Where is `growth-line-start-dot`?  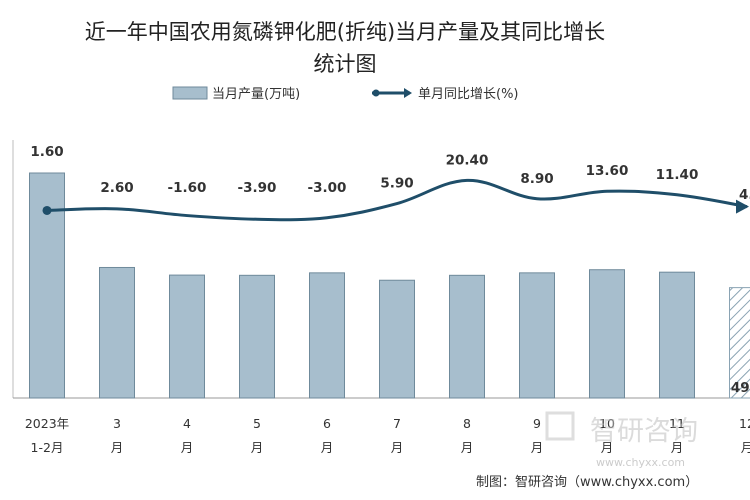
growth-line-start-dot is located at coordinates (47, 210).